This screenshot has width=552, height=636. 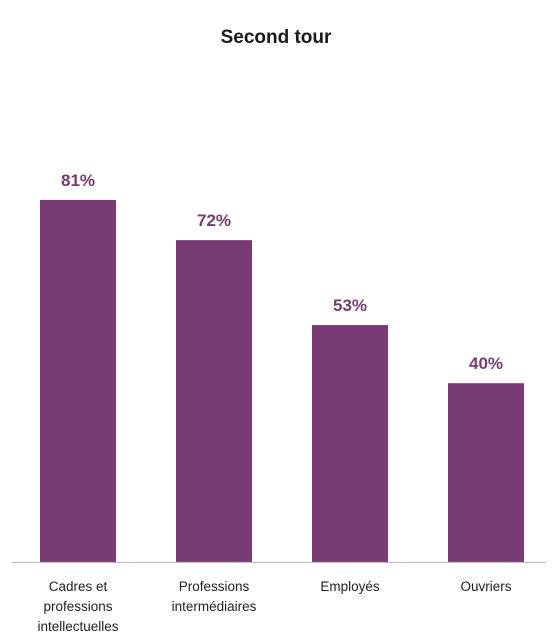 What do you see at coordinates (214, 220) in the screenshot?
I see `data-label-1: 72%` at bounding box center [214, 220].